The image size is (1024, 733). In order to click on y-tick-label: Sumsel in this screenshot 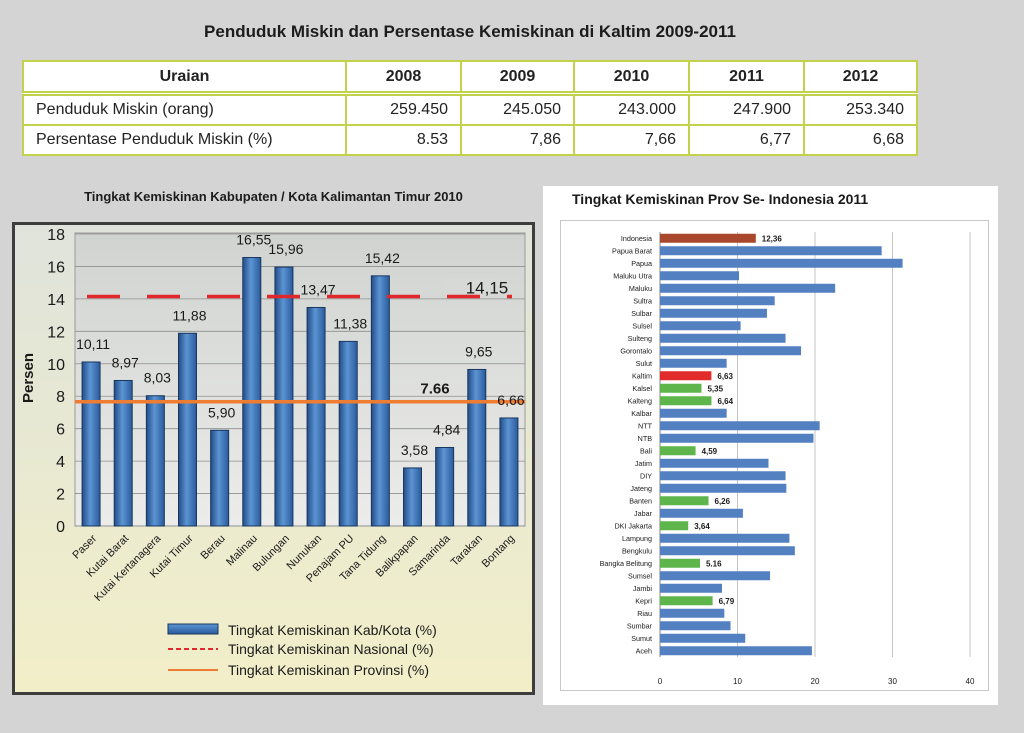, I will do `click(640, 575)`.